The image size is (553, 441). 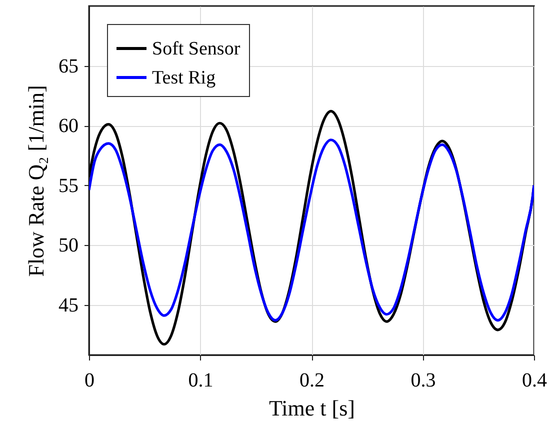 What do you see at coordinates (312, 408) in the screenshot?
I see `x-axis-title: Time t [s]` at bounding box center [312, 408].